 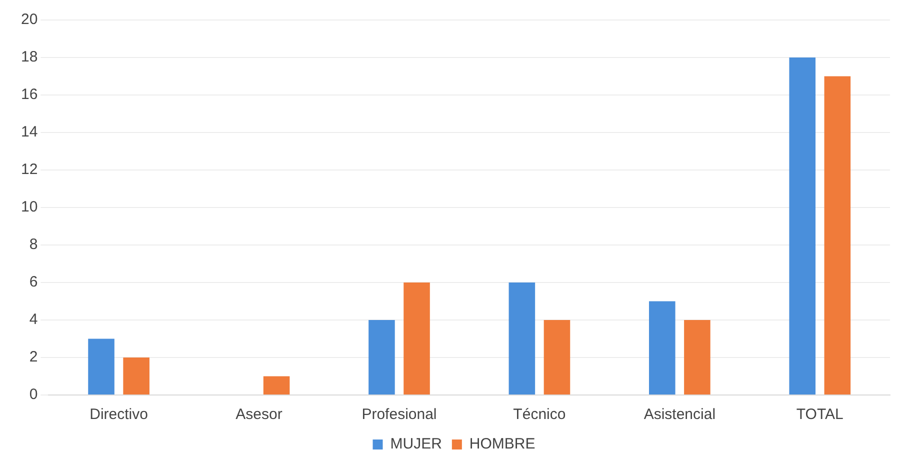 I want to click on y-tick-label: 0, so click(x=33, y=395).